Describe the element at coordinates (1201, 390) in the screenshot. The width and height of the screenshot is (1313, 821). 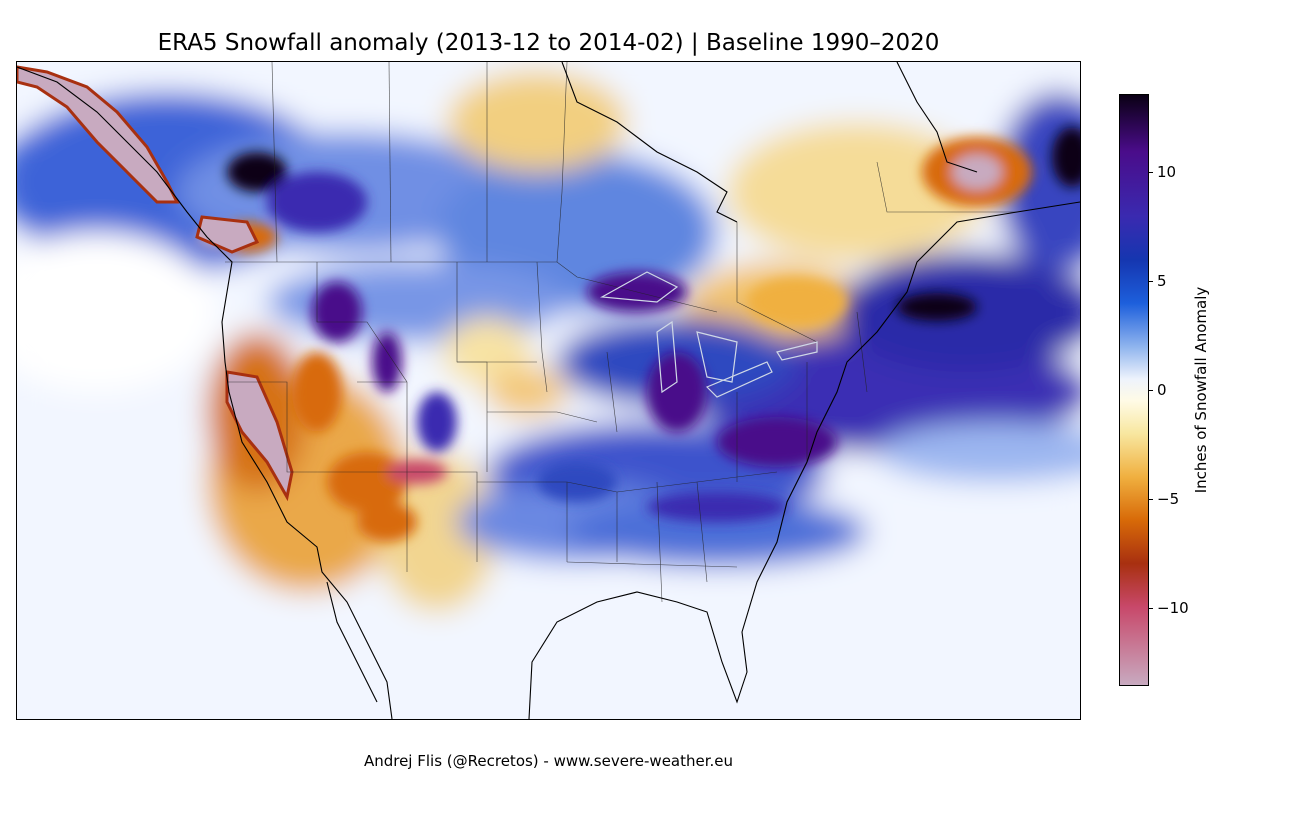
I see `colorbar-label: Inches of Snowfall Anomaly` at that location.